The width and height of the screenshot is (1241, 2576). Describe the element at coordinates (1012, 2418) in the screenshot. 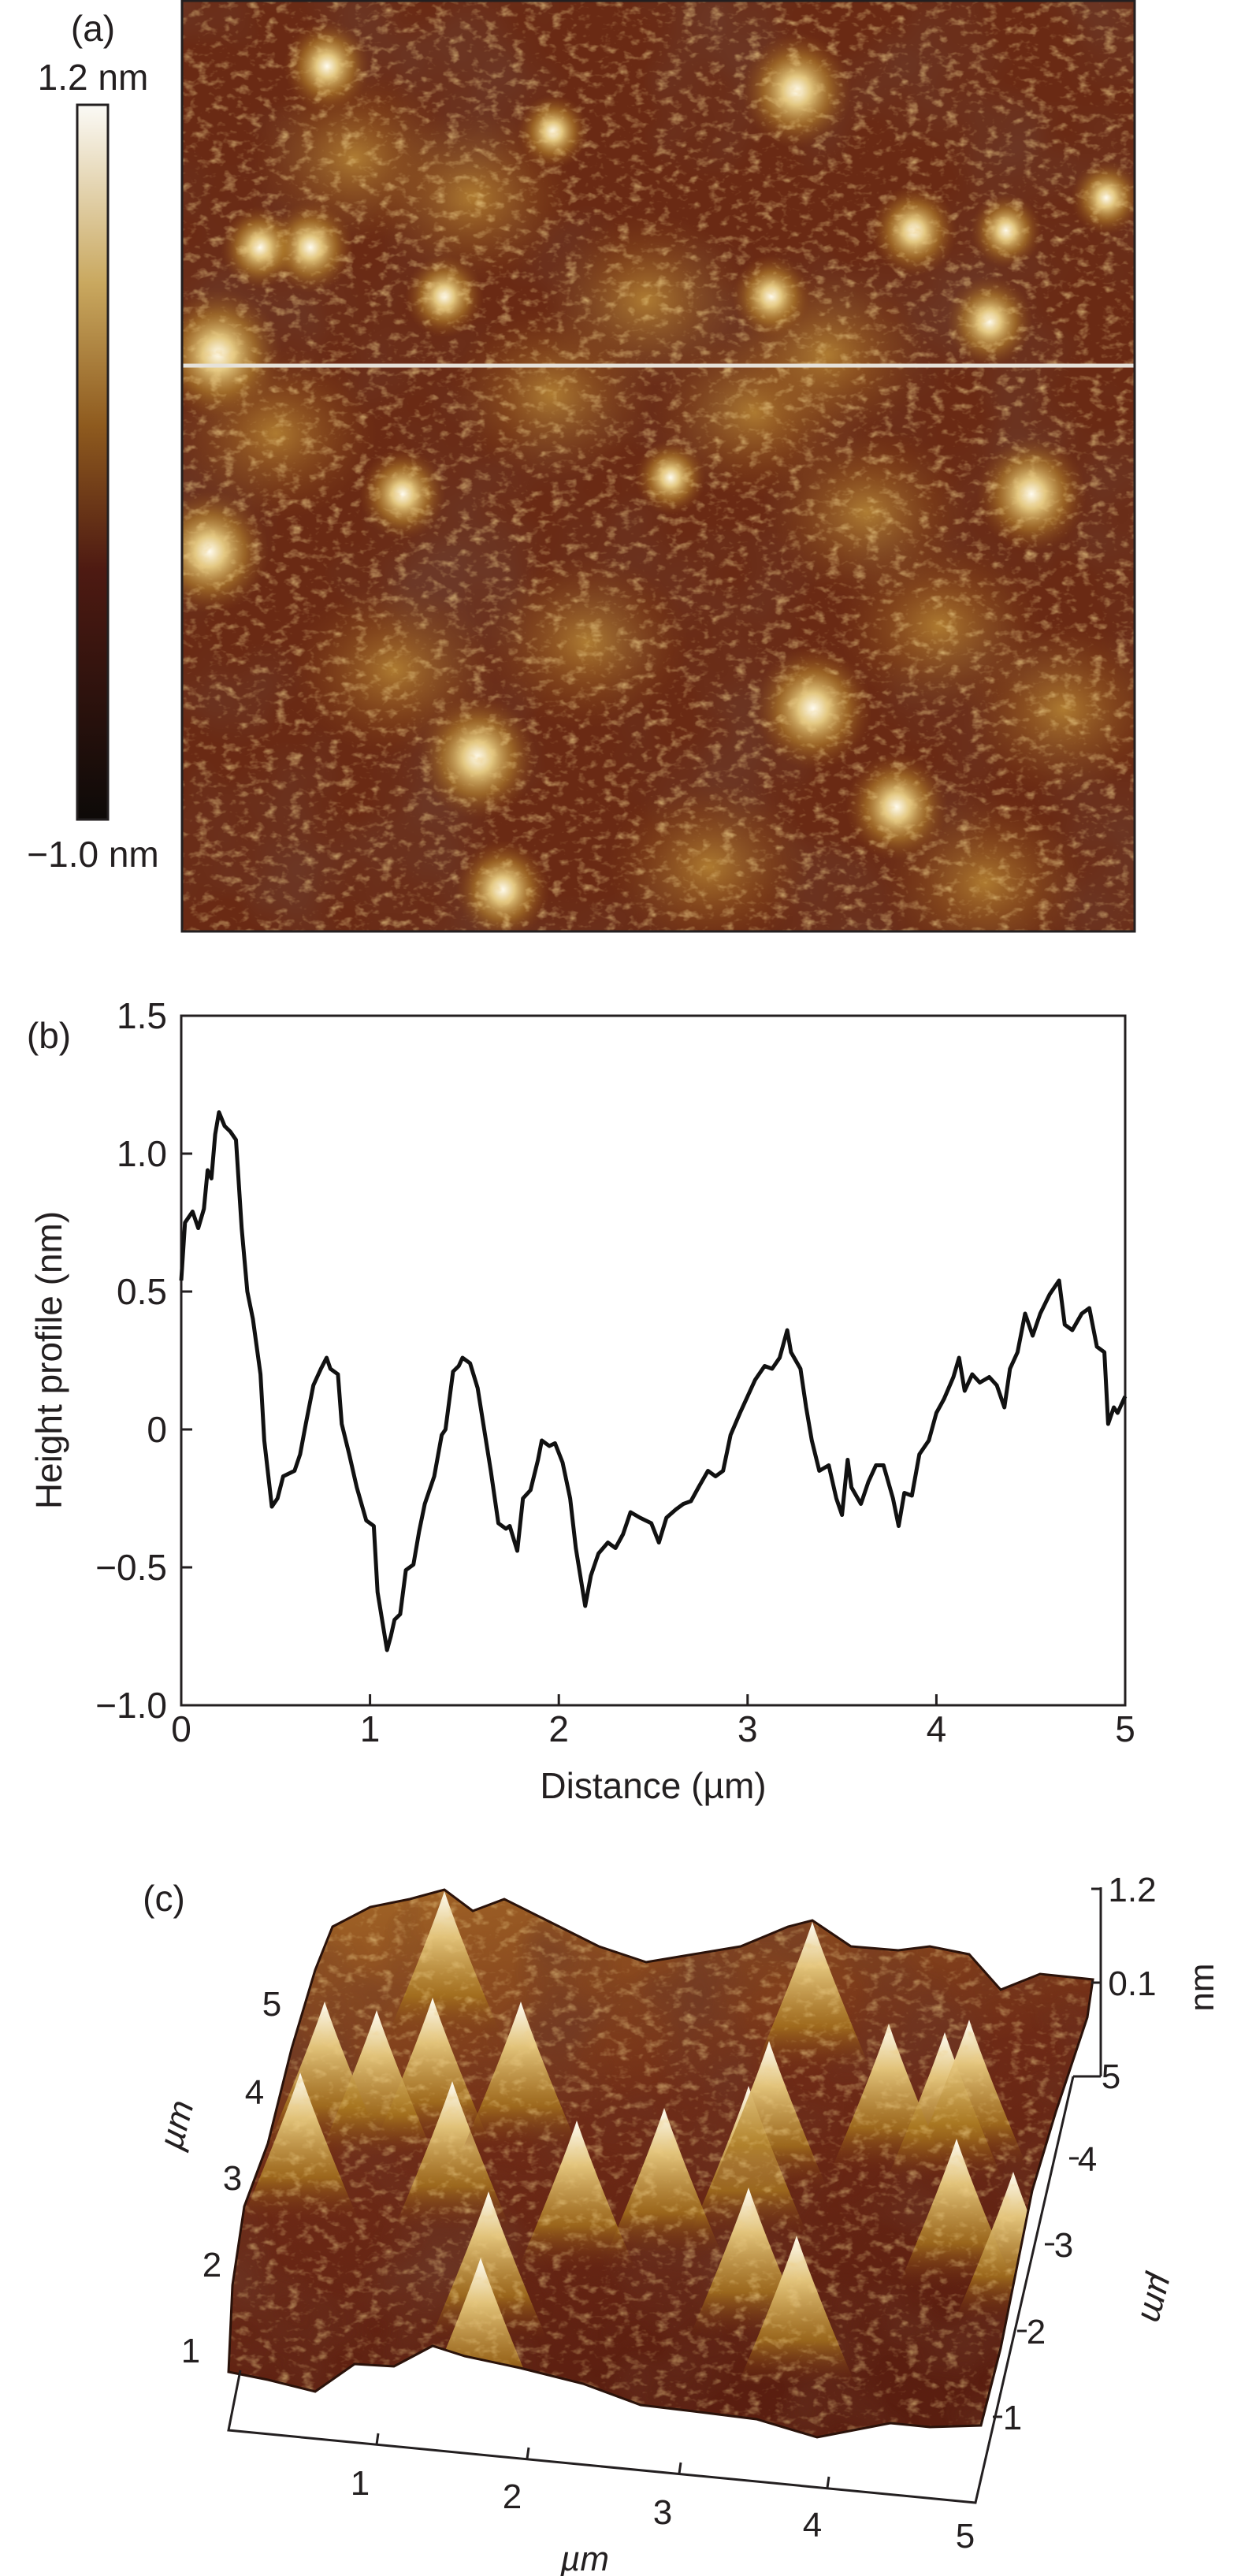

I see `y-right-tick-label: 1` at that location.